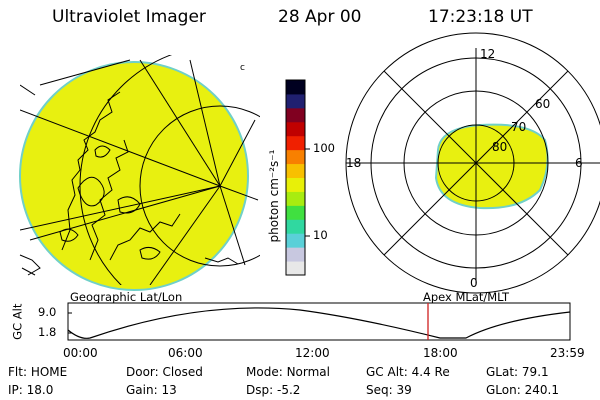 The image size is (600, 400). I want to click on polar-lat-70: 70, so click(519, 127).